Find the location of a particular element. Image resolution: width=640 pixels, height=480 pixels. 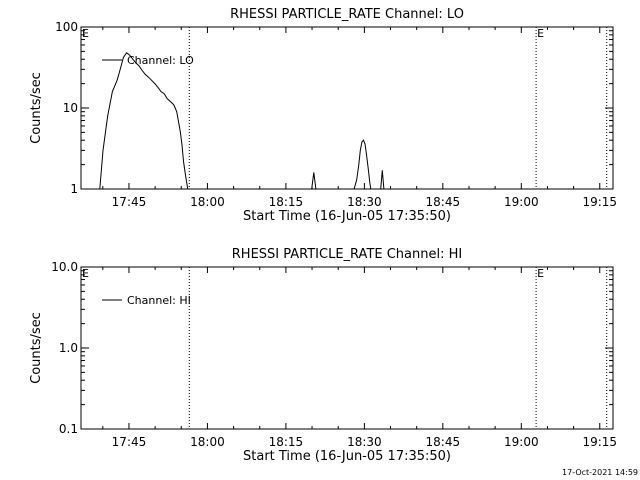

y-tick-label: 1 is located at coordinates (74, 189).